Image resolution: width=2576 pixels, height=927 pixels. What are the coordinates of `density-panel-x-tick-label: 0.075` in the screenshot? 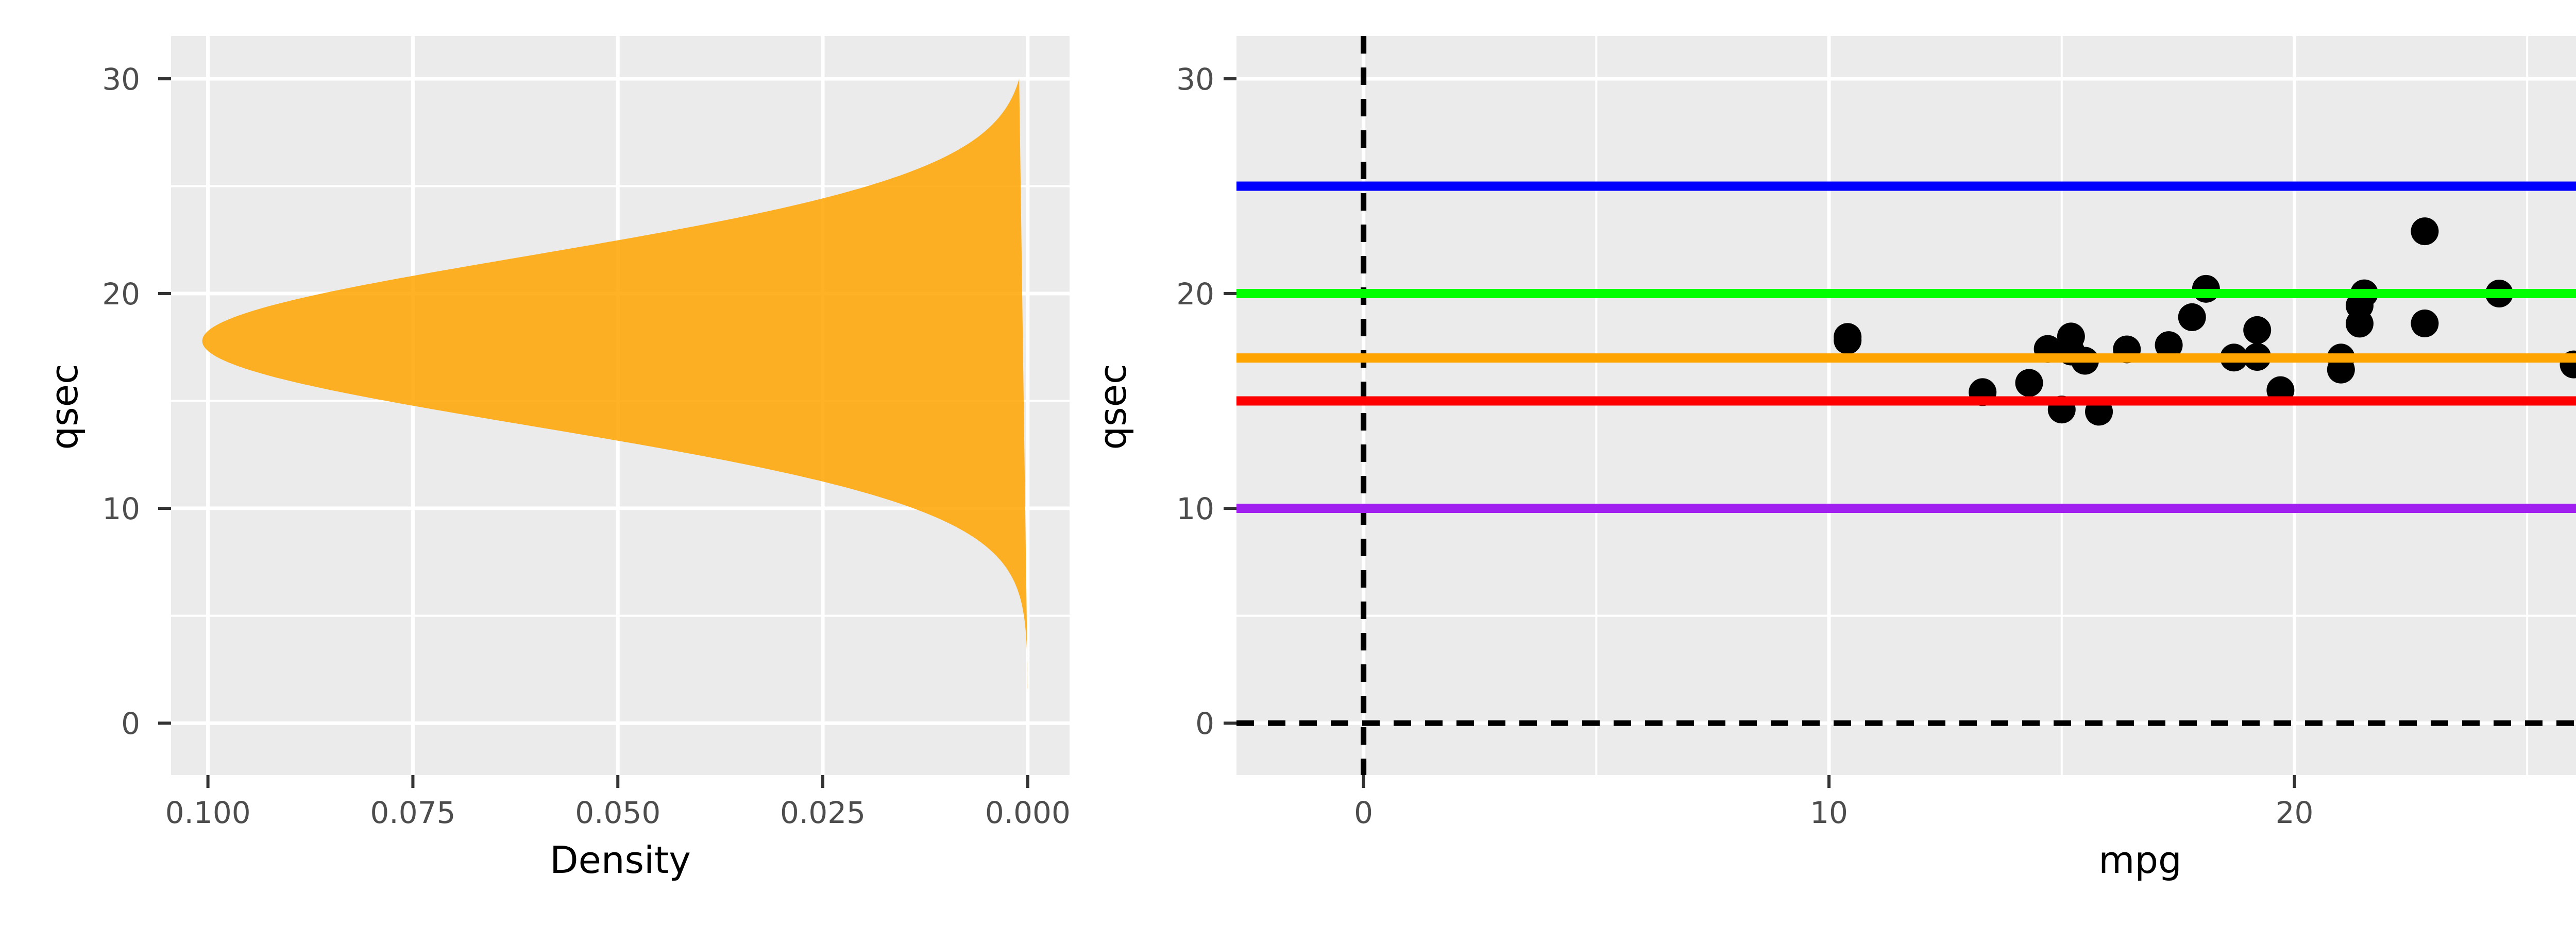 It's located at (412, 812).